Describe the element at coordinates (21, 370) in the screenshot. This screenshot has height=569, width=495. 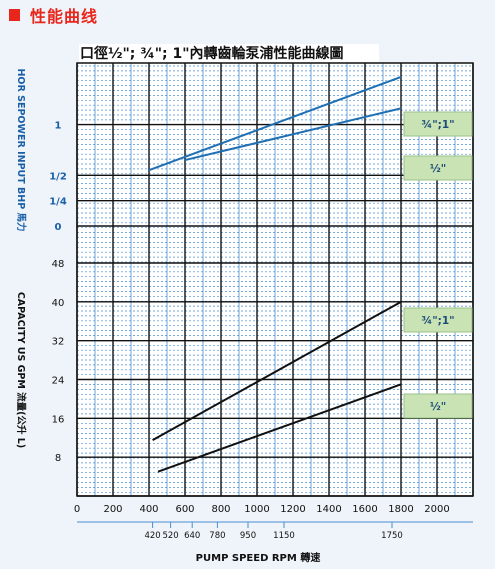
I see `capacity-axis-label: CAPACITY US GPM 流量(公升 L)` at that location.